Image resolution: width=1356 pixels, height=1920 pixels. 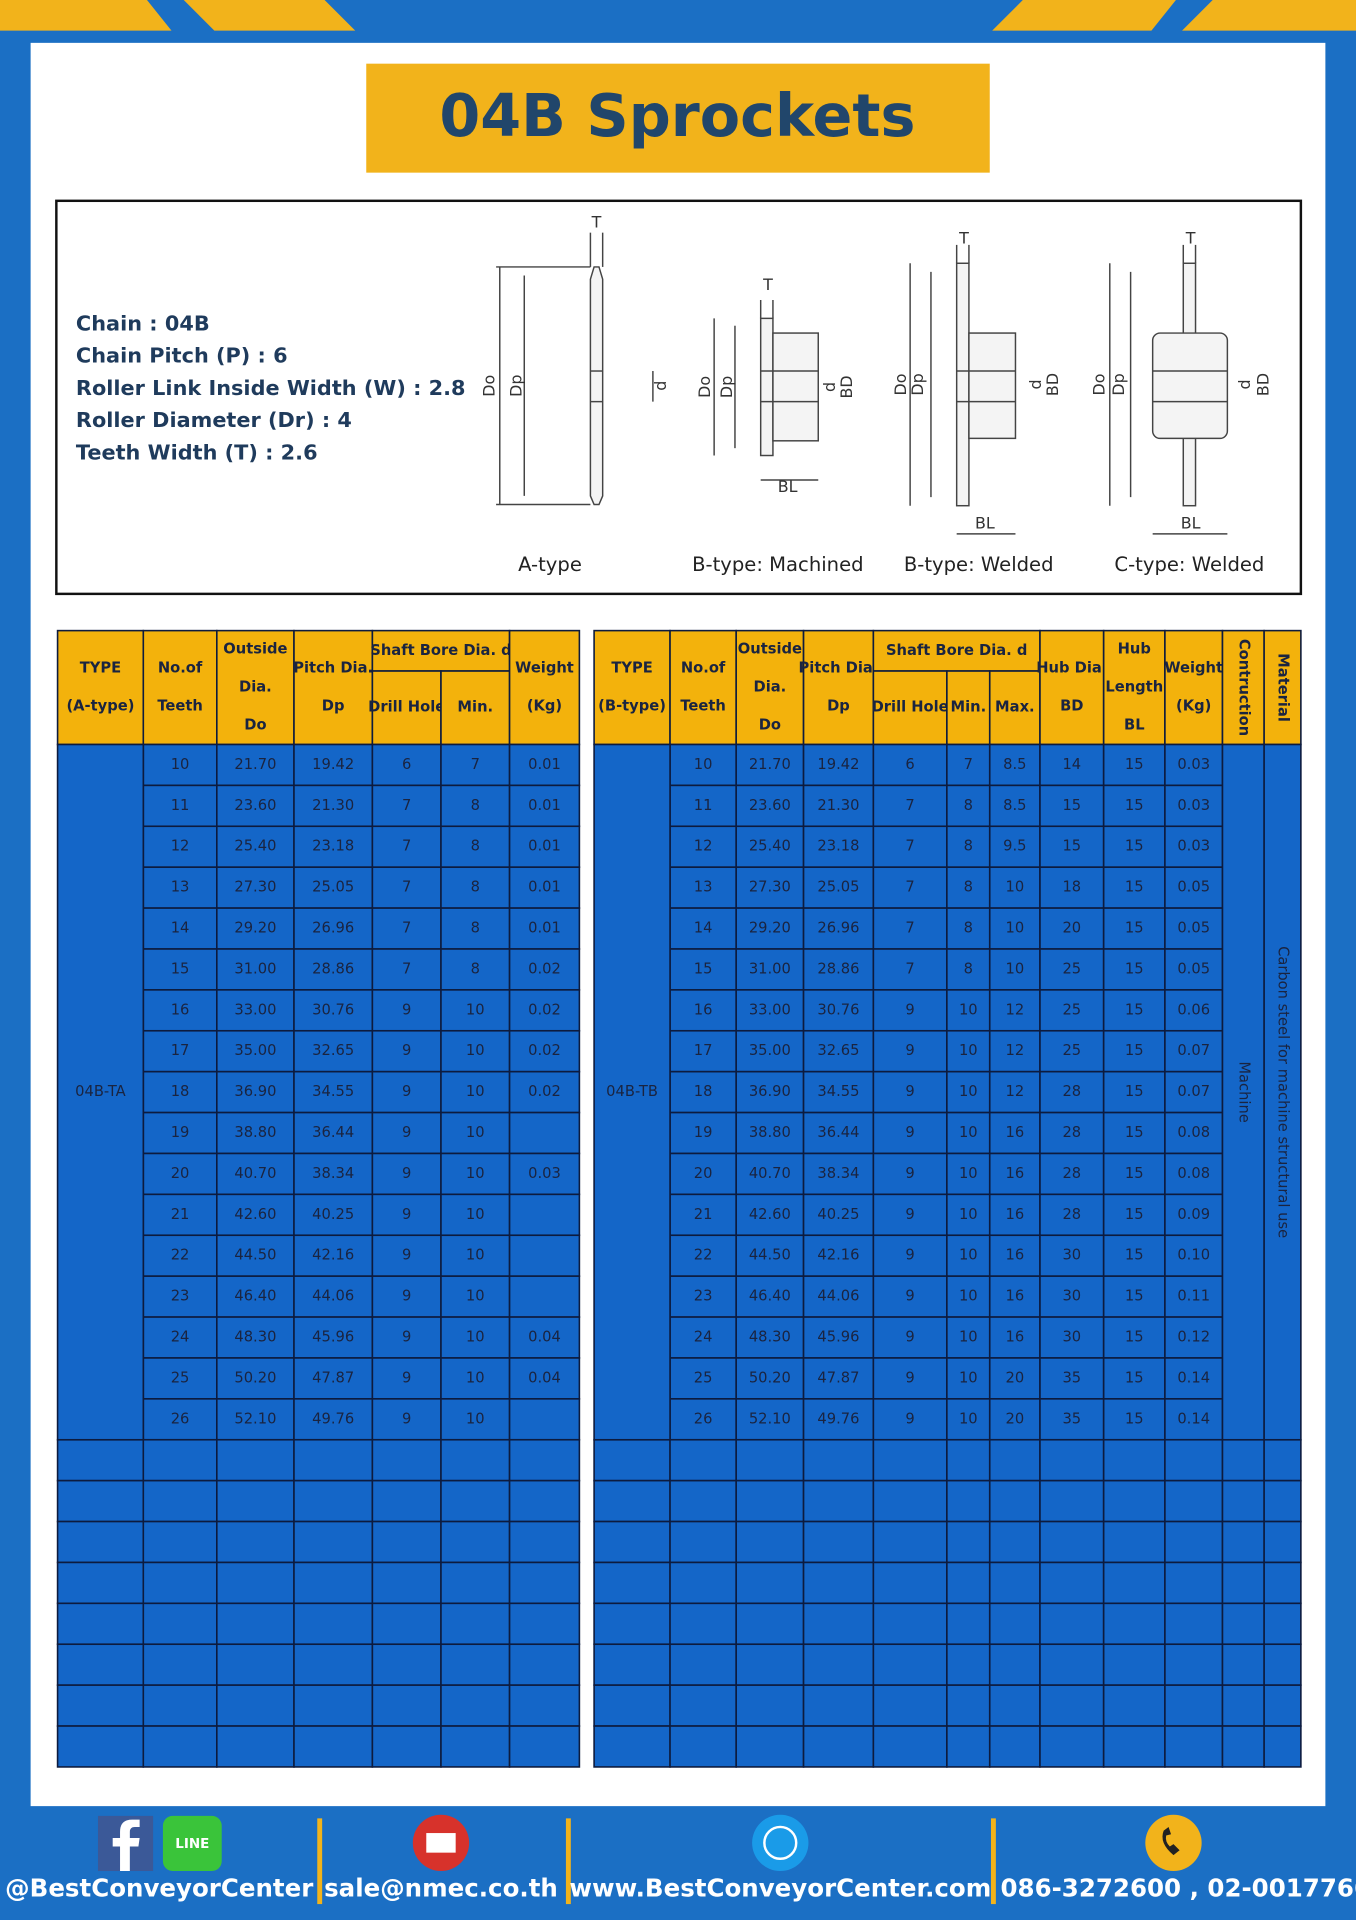 What do you see at coordinates (333, 1173) in the screenshot?
I see `table-value: 38.34` at bounding box center [333, 1173].